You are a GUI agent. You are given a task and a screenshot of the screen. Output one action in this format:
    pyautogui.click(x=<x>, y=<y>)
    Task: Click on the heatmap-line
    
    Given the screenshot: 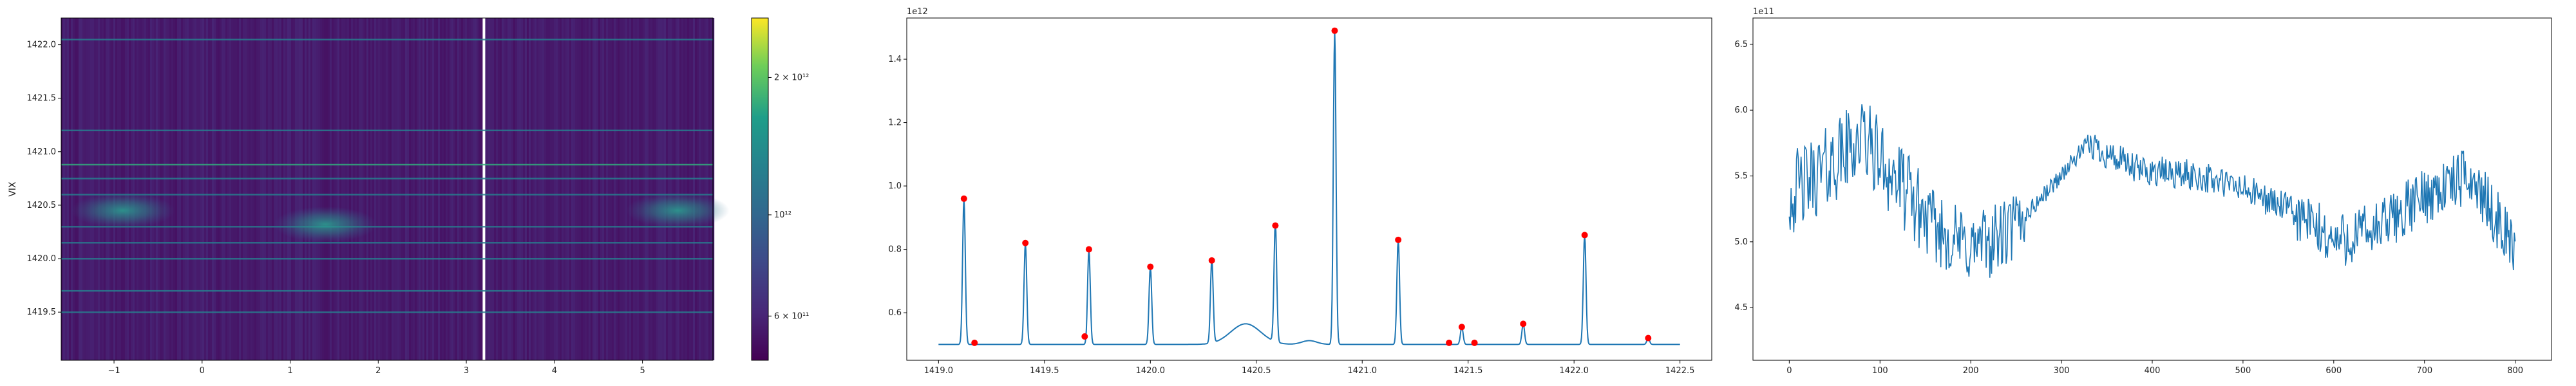 What is the action you would take?
    pyautogui.click(x=387, y=243)
    